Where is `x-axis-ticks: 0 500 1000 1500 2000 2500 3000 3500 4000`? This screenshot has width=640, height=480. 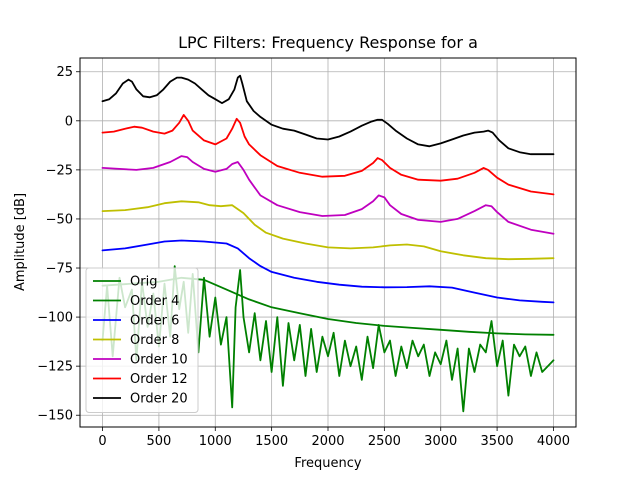 x-axis-ticks: 0 500 1000 1500 2000 2500 3000 3500 4000 is located at coordinates (334, 438).